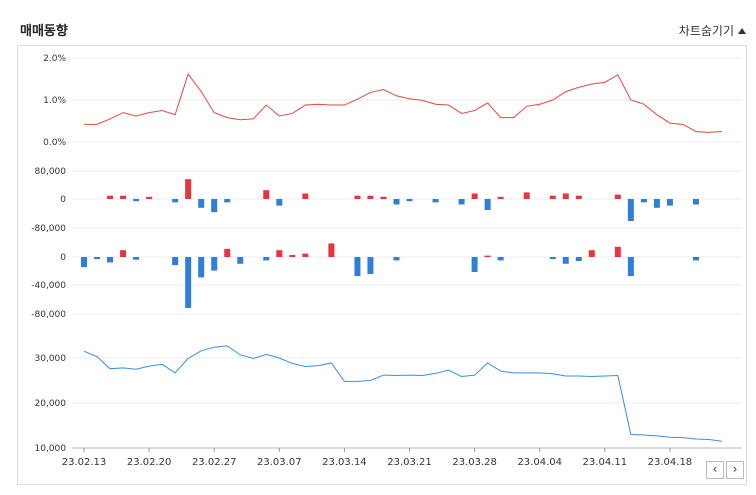 Image resolution: width=756 pixels, height=495 pixels. Describe the element at coordinates (51, 172) in the screenshot. I see `y-tick-label: 80,000` at that location.